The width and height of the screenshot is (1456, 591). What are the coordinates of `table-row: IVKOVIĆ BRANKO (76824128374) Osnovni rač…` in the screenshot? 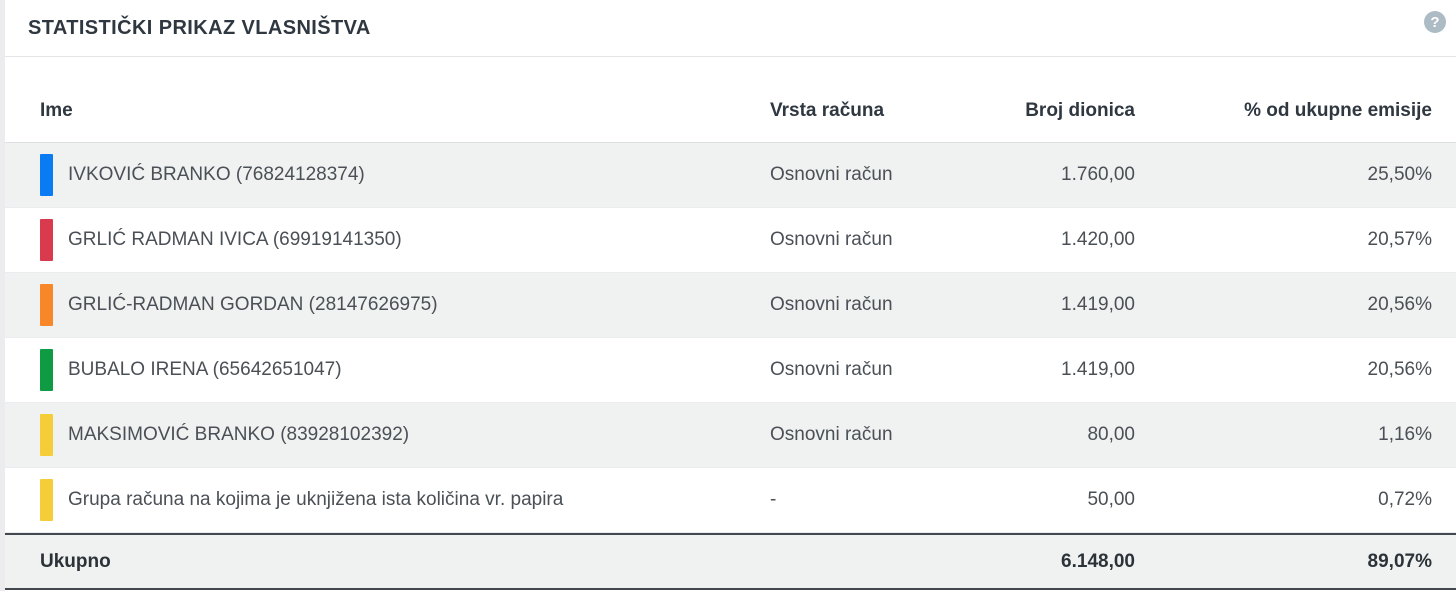 It's located at (730, 175).